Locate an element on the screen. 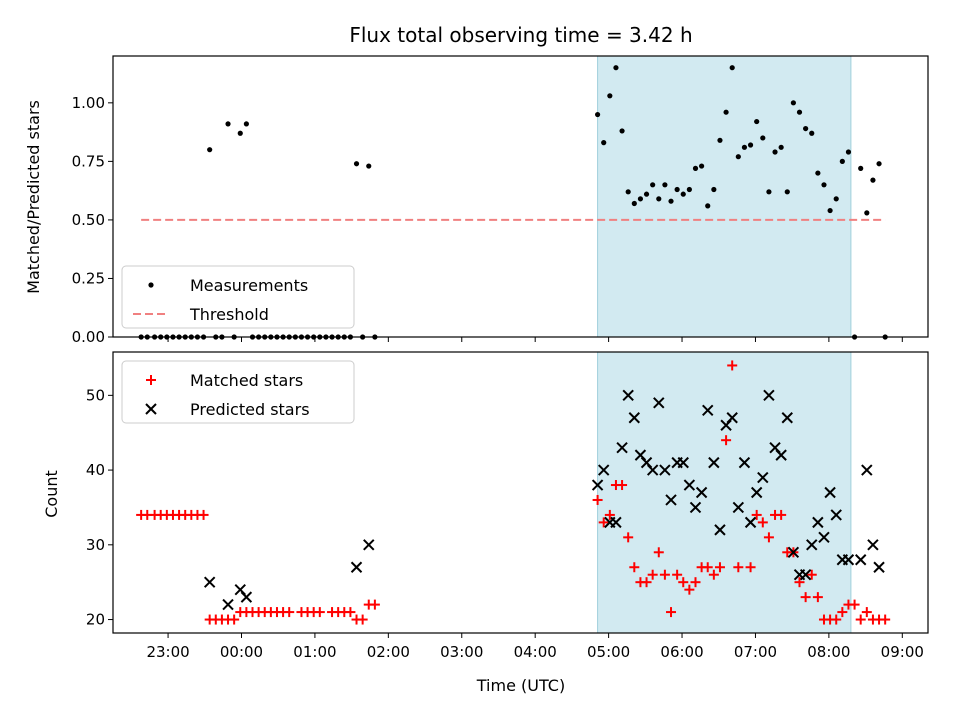 The width and height of the screenshot is (960, 725). bottom-x-tick-label: 02:00 is located at coordinates (388, 652).